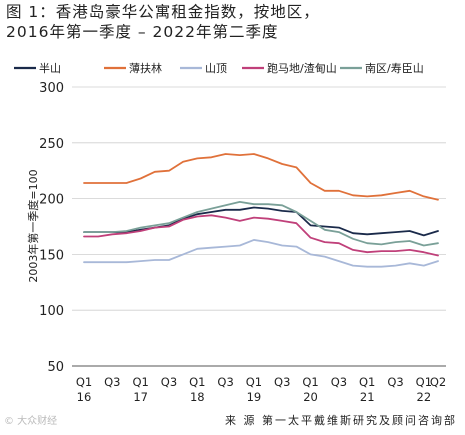  I want to click on legend-label-0: 半山, so click(50, 68).